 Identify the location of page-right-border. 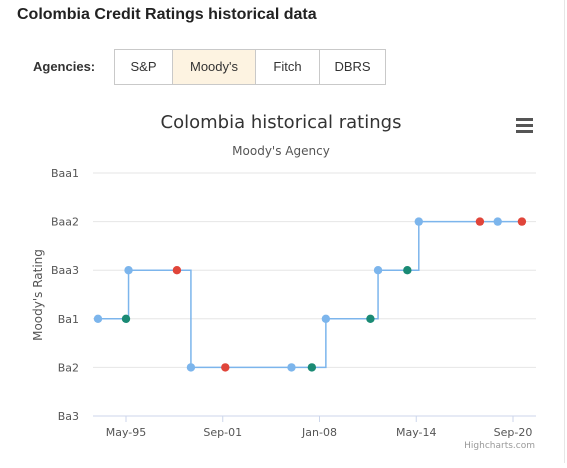
(564, 231).